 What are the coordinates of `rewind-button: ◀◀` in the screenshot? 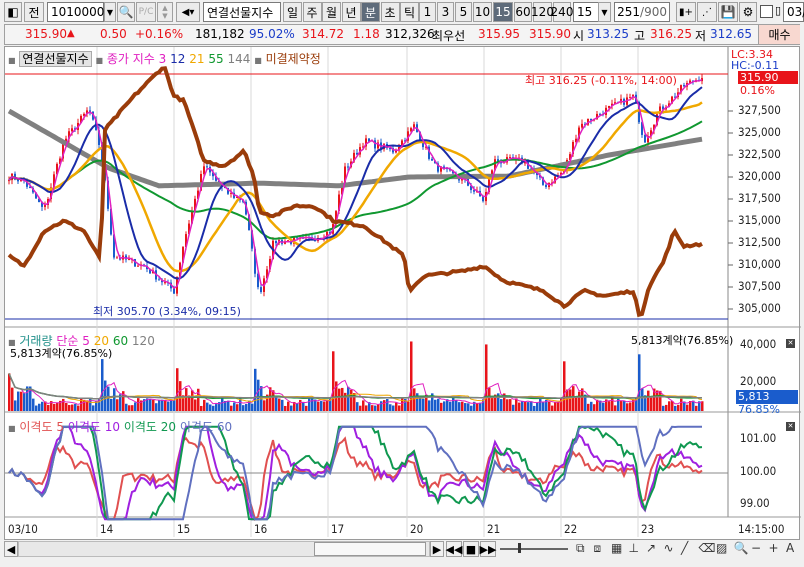 It's located at (454, 549).